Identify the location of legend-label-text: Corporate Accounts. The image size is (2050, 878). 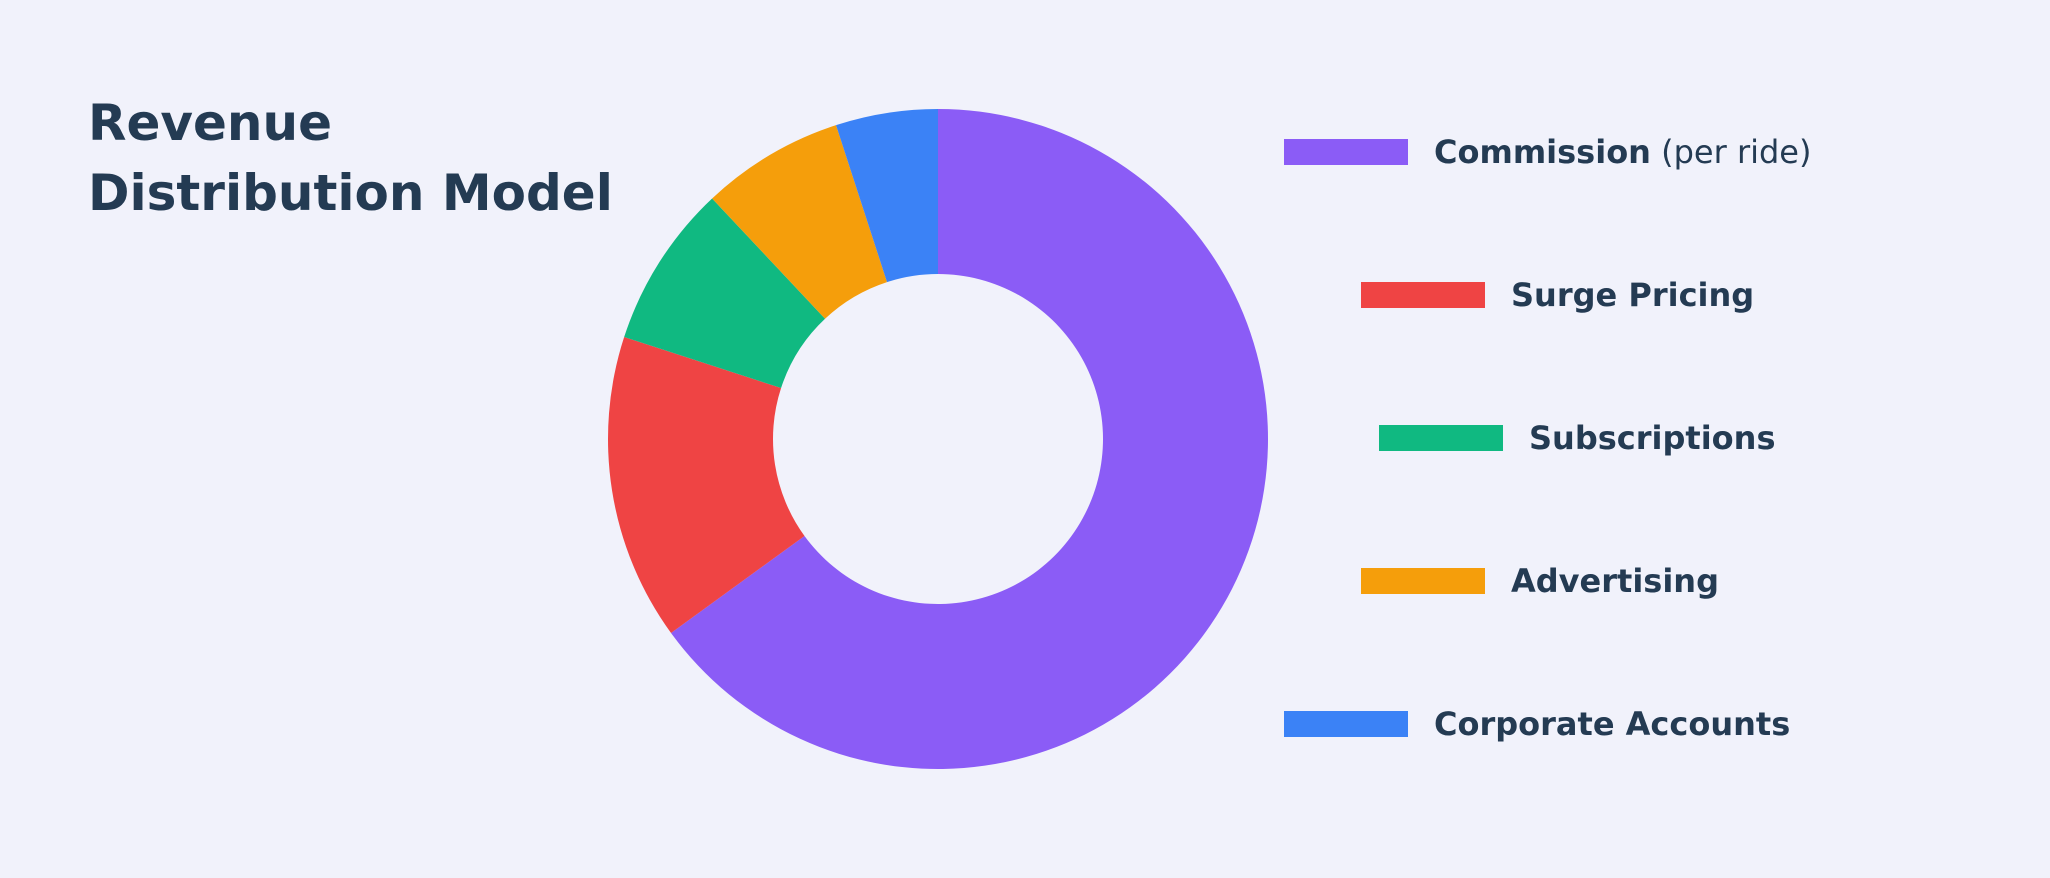
(1612, 724).